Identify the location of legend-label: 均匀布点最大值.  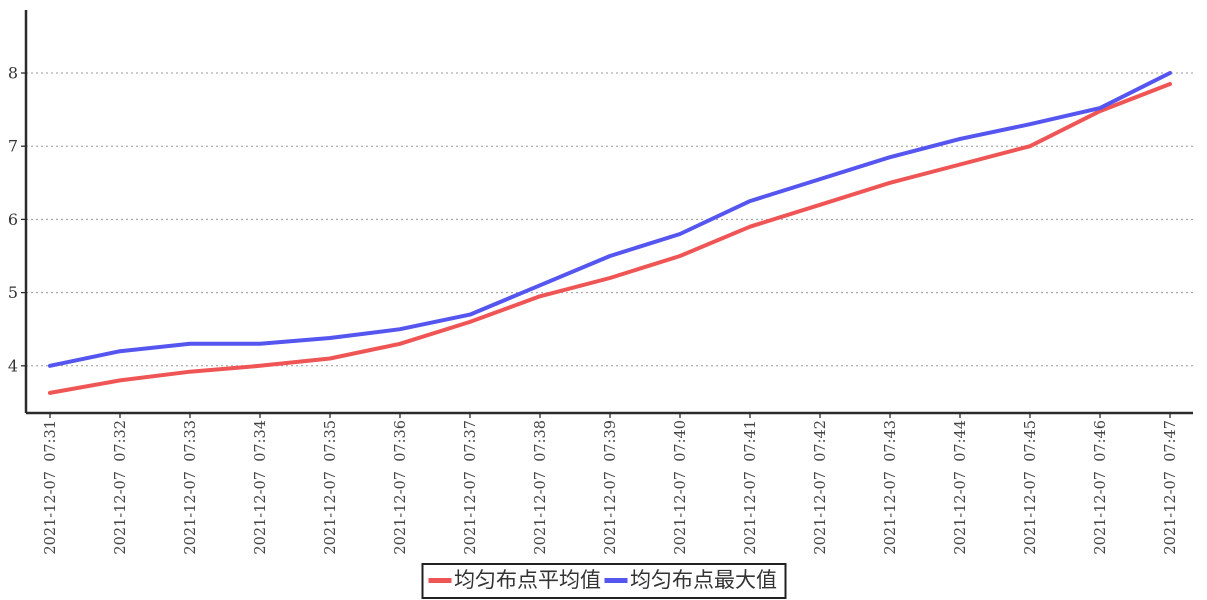
(703, 580).